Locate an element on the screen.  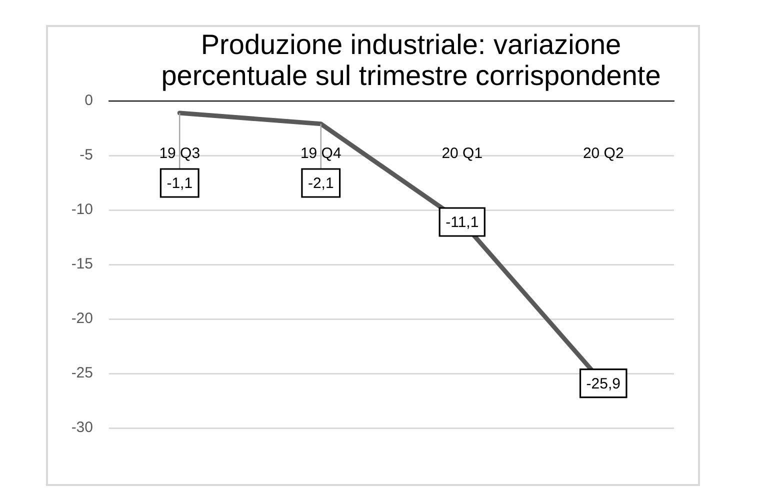
data-label: -11,1 is located at coordinates (462, 223).